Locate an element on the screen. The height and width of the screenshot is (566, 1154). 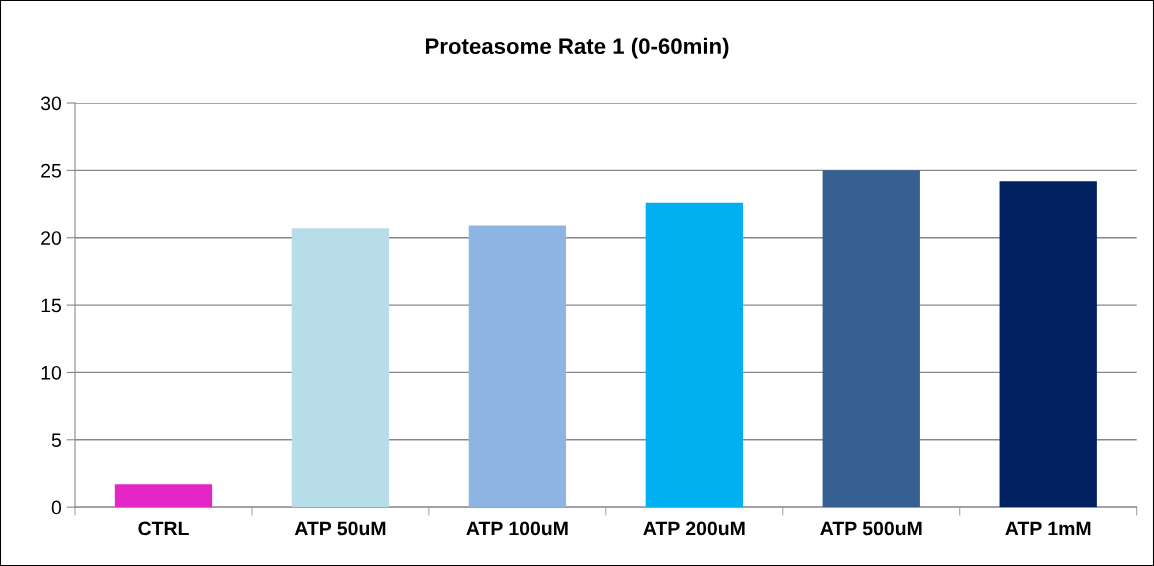
y-tick-label: 30 is located at coordinates (51, 103).